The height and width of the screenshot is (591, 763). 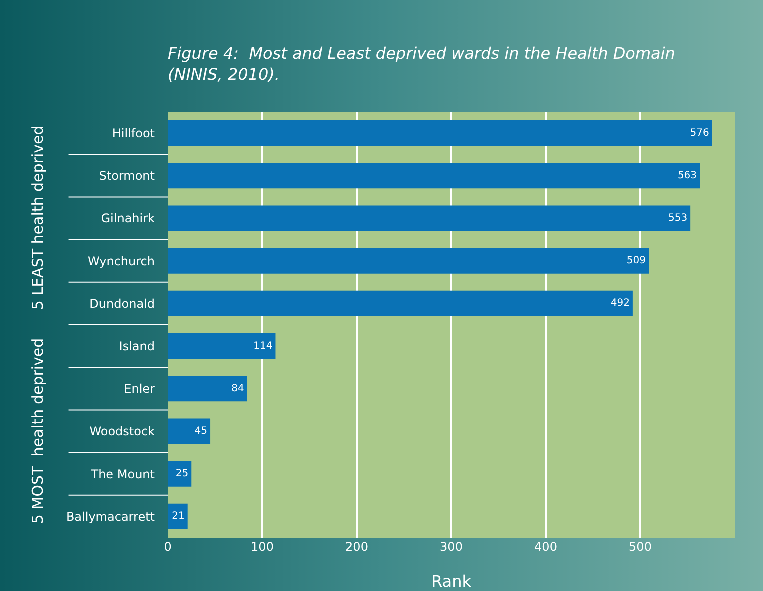 I want to click on data-label: 553, so click(x=678, y=218).